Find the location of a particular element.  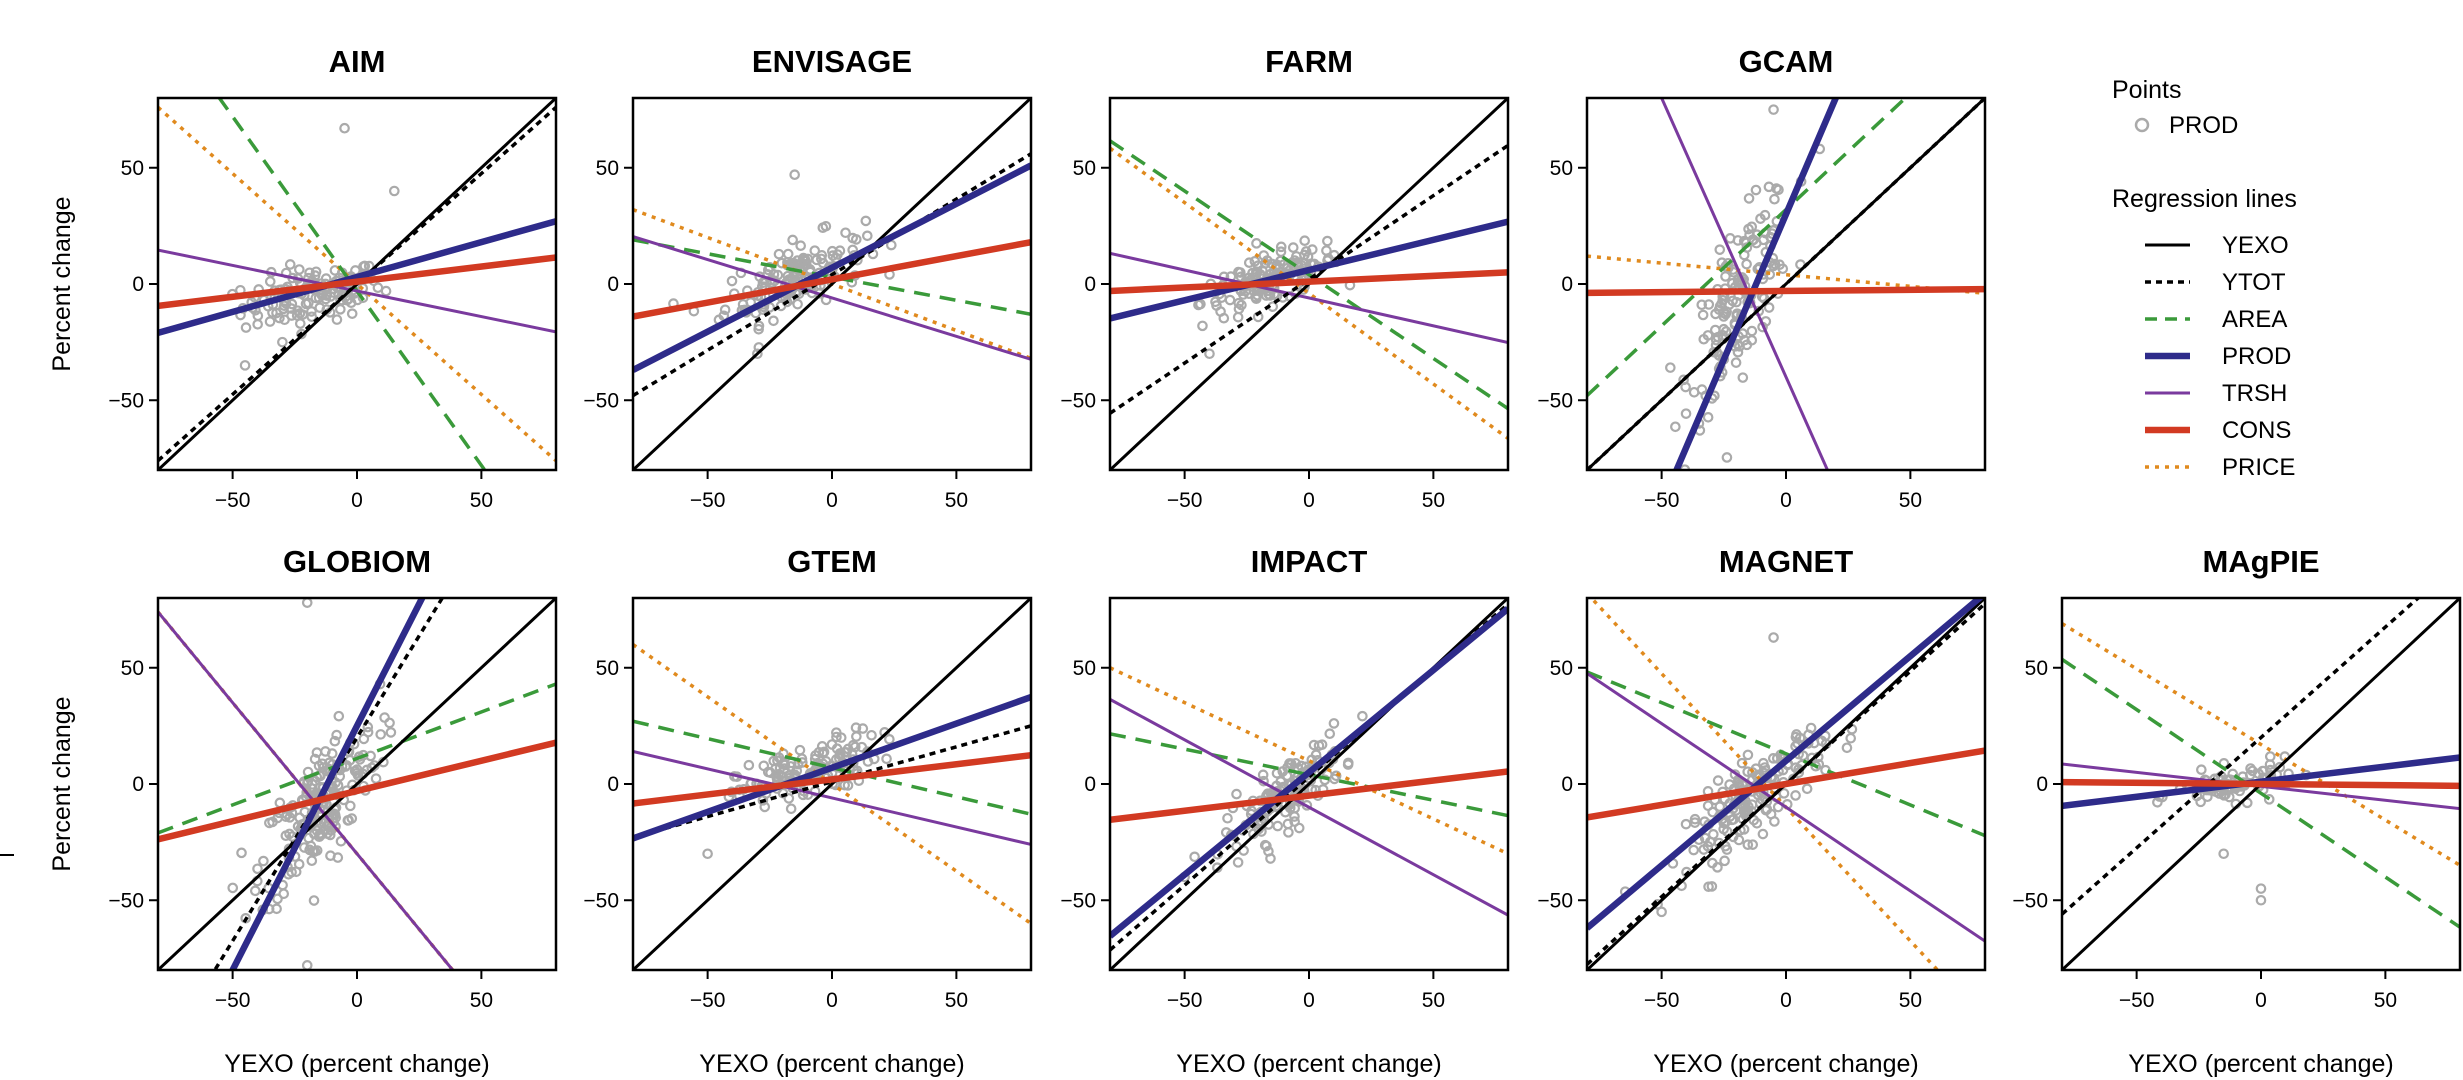

scatter-points is located at coordinates (2232, 828).